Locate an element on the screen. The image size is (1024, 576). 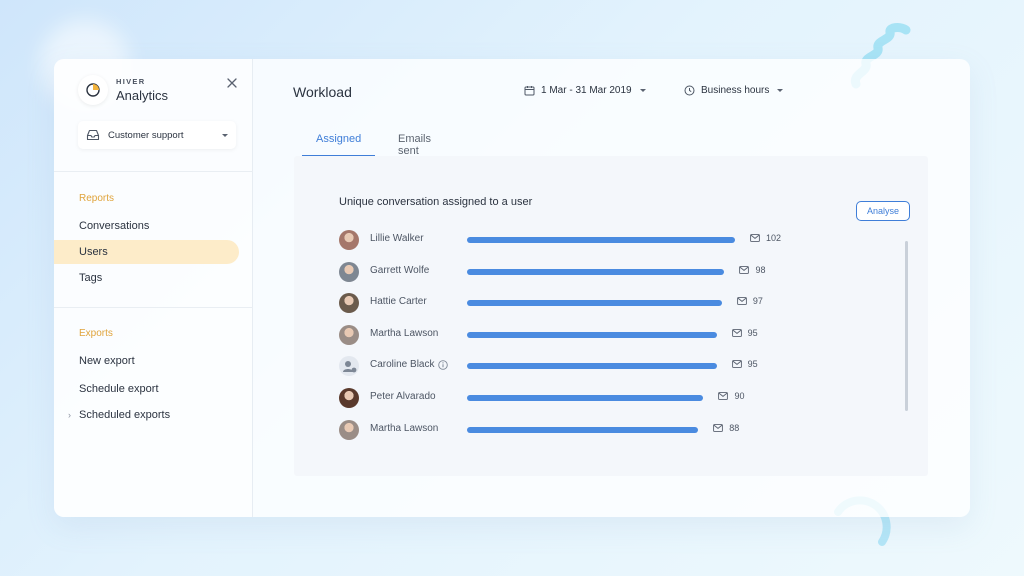
email-count-value: 102 is located at coordinates (774, 238).